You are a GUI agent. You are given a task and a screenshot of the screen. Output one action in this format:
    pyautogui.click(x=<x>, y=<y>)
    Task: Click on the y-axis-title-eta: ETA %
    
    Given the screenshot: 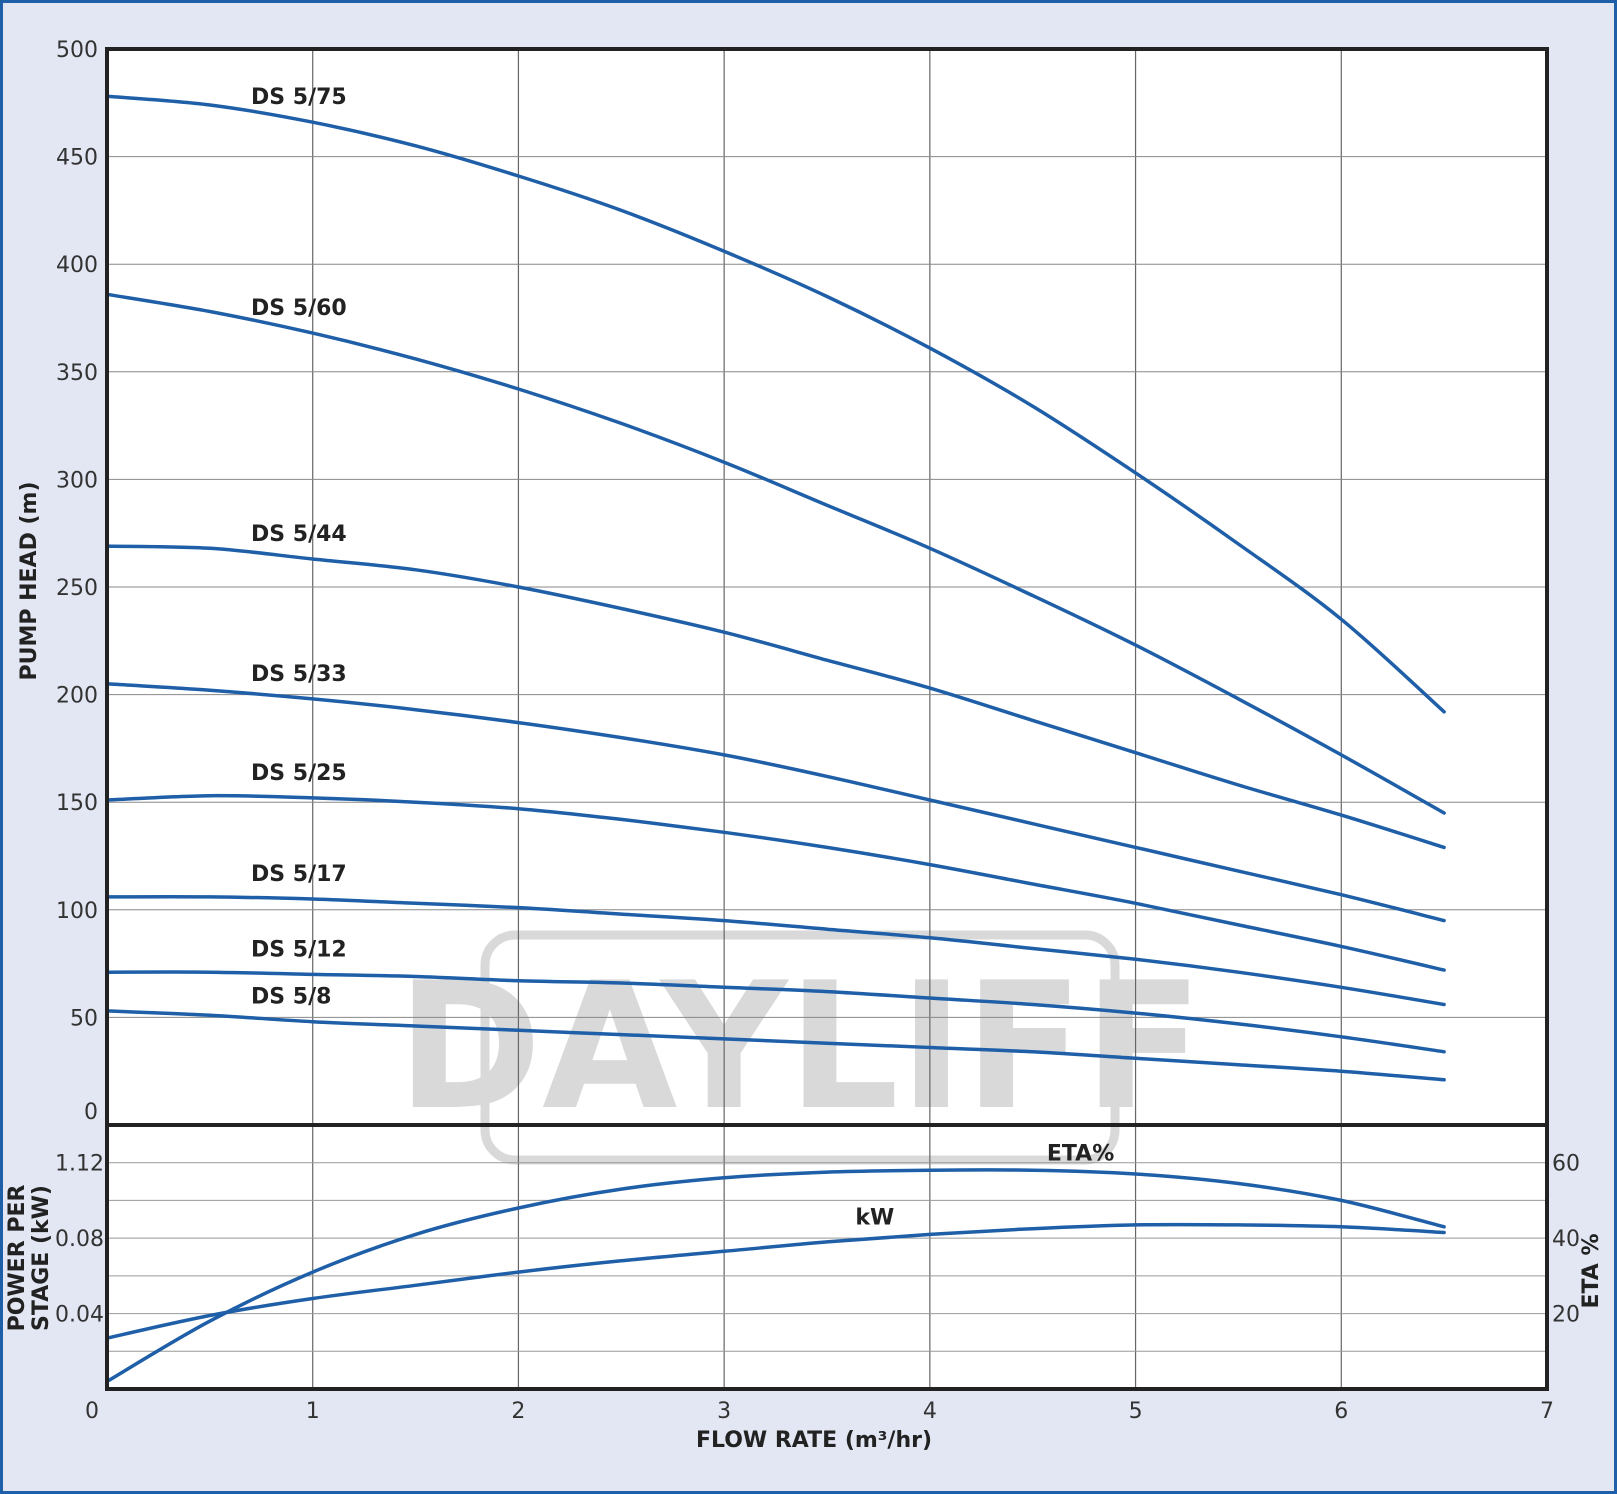 What is the action you would take?
    pyautogui.click(x=1591, y=1270)
    